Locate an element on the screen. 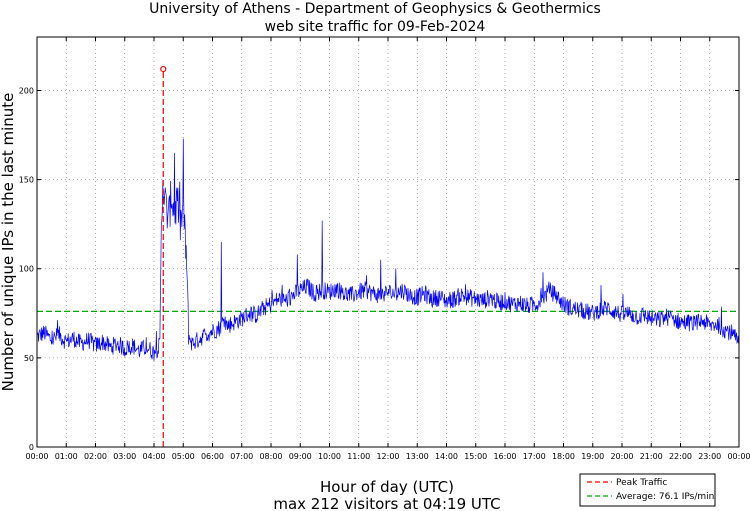  x-tick-label: 10:00 is located at coordinates (329, 456).